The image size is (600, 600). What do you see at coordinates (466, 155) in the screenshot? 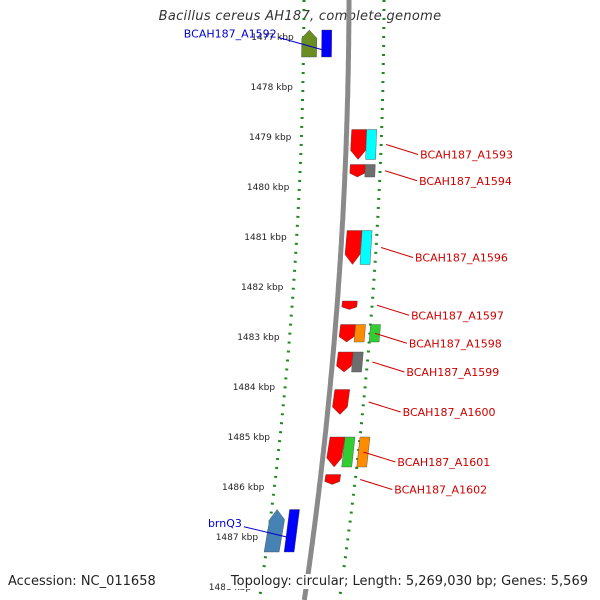
I see `gene-label: BCAH187_A1593` at bounding box center [466, 155].